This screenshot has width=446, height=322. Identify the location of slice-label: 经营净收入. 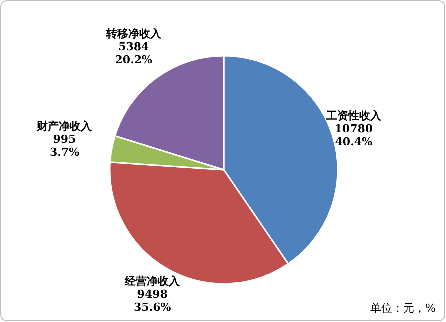
(153, 281).